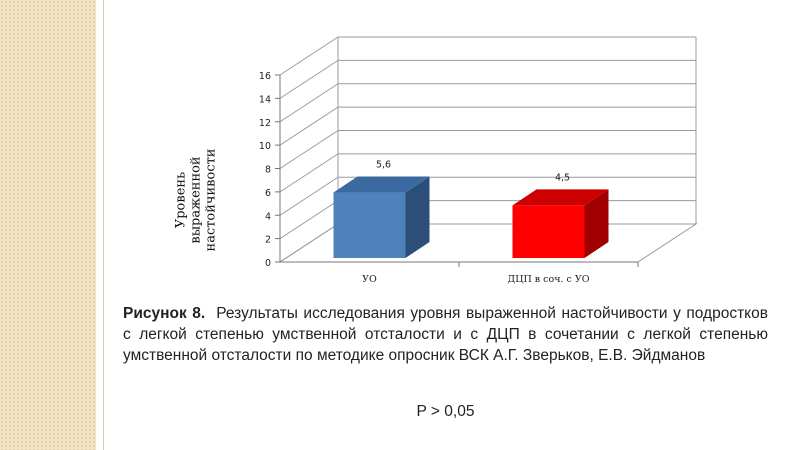  What do you see at coordinates (268, 263) in the screenshot?
I see `y-tick-label: 0` at bounding box center [268, 263].